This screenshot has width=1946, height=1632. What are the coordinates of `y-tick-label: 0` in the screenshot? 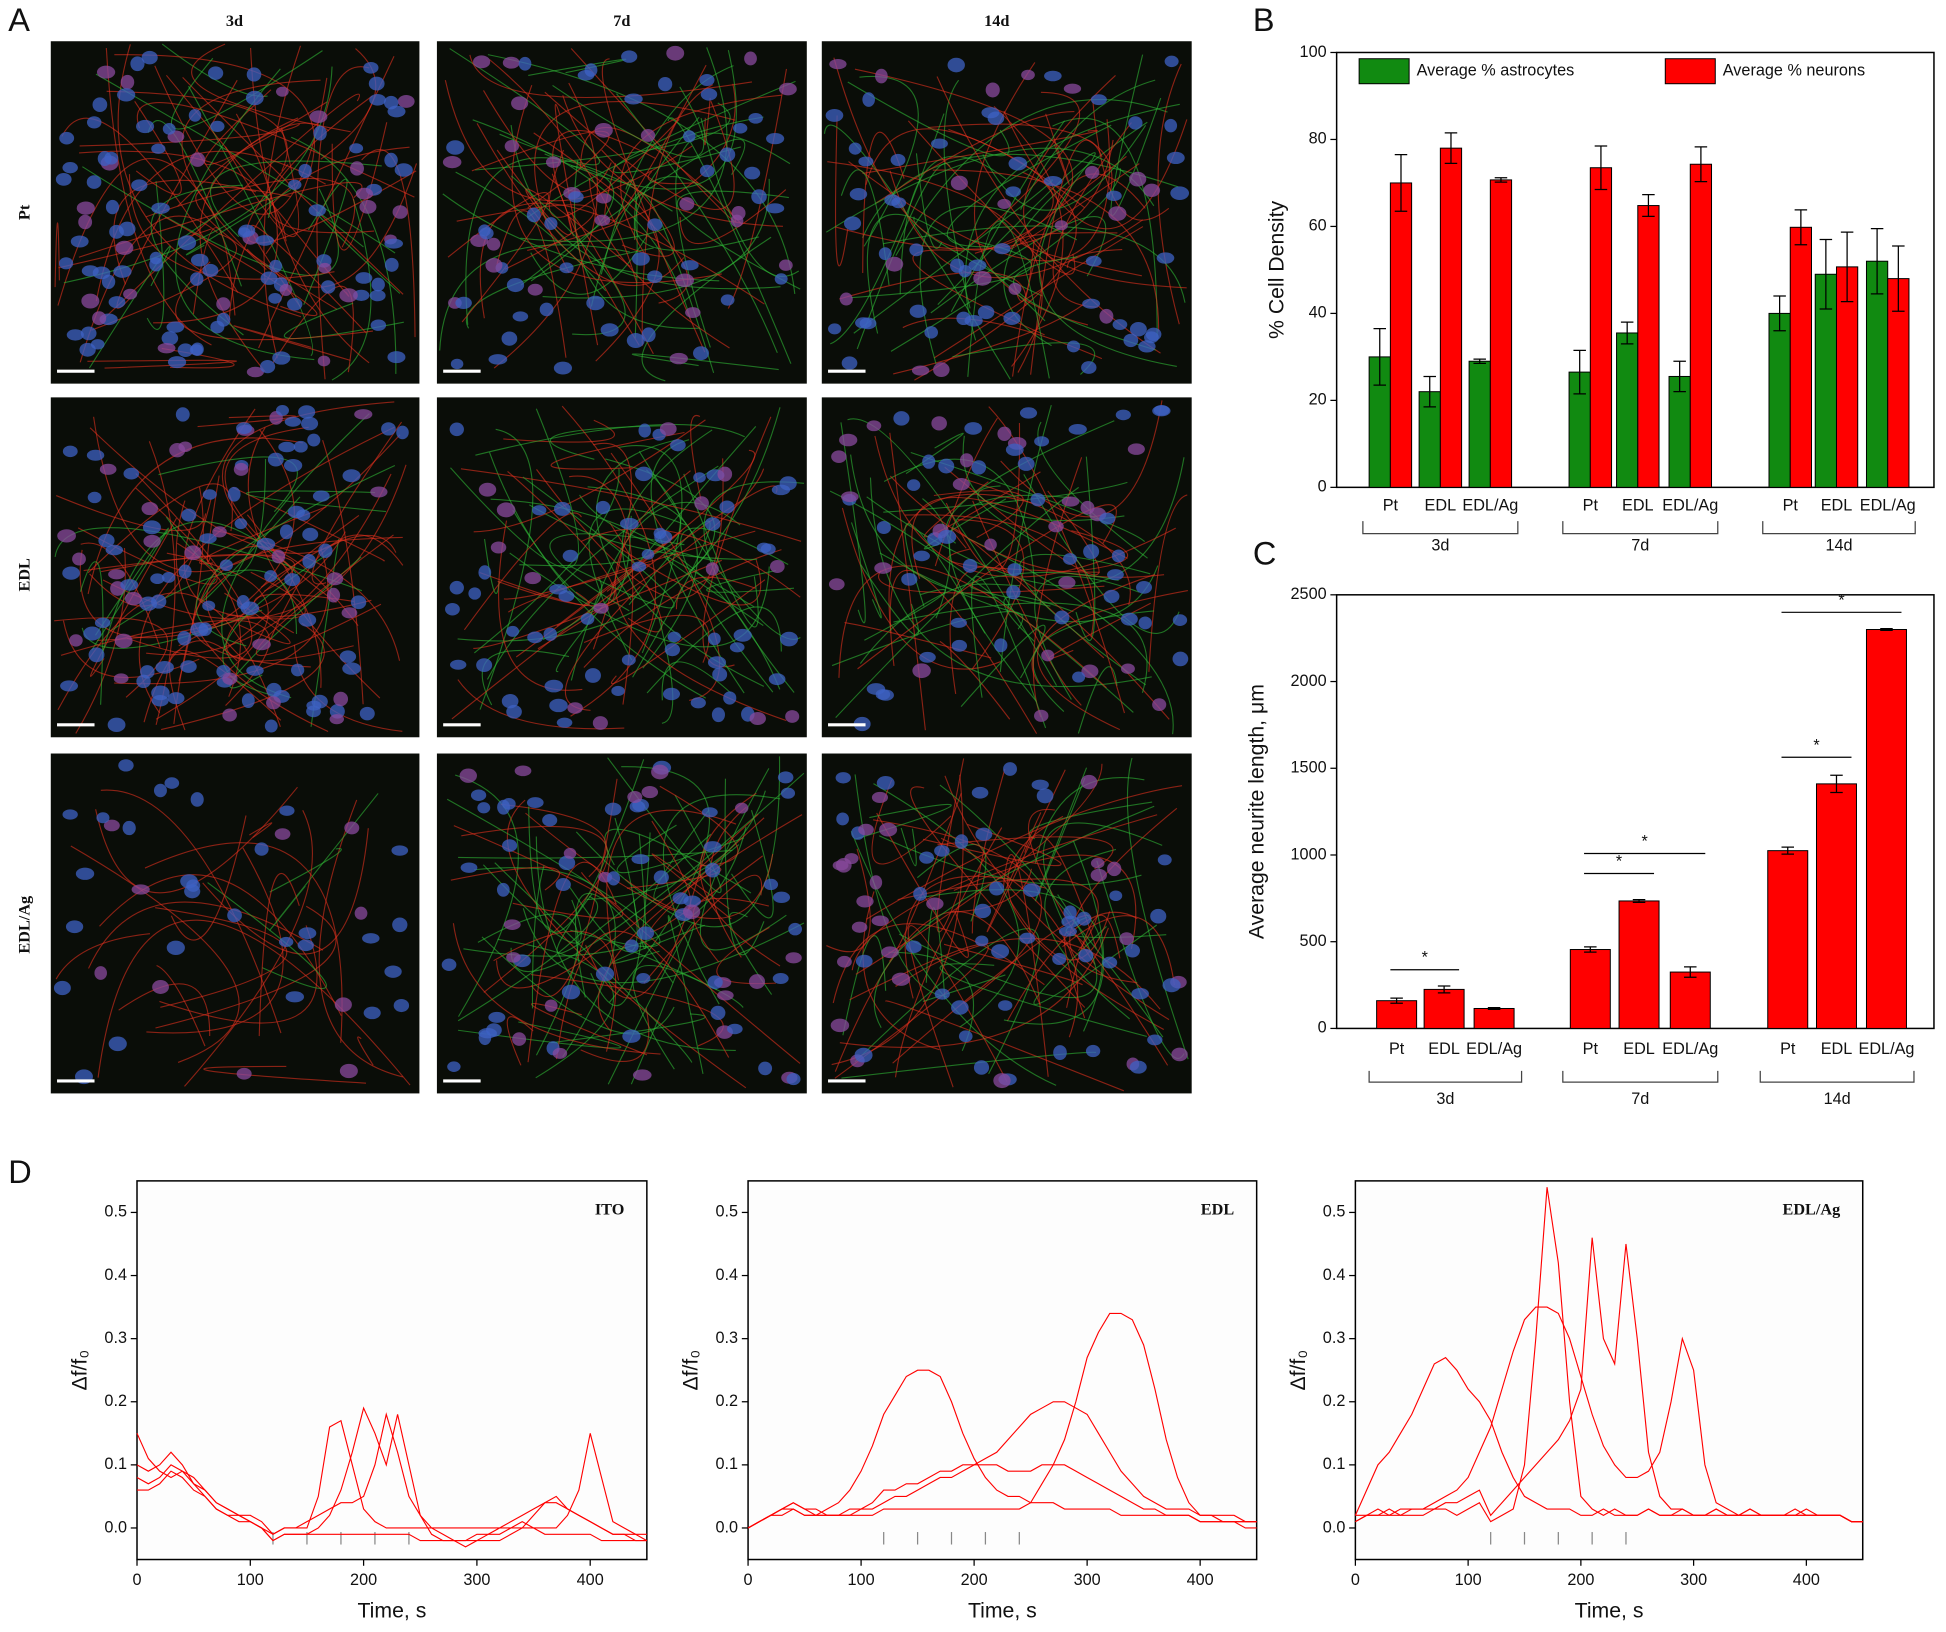 It's located at (1322, 1028).